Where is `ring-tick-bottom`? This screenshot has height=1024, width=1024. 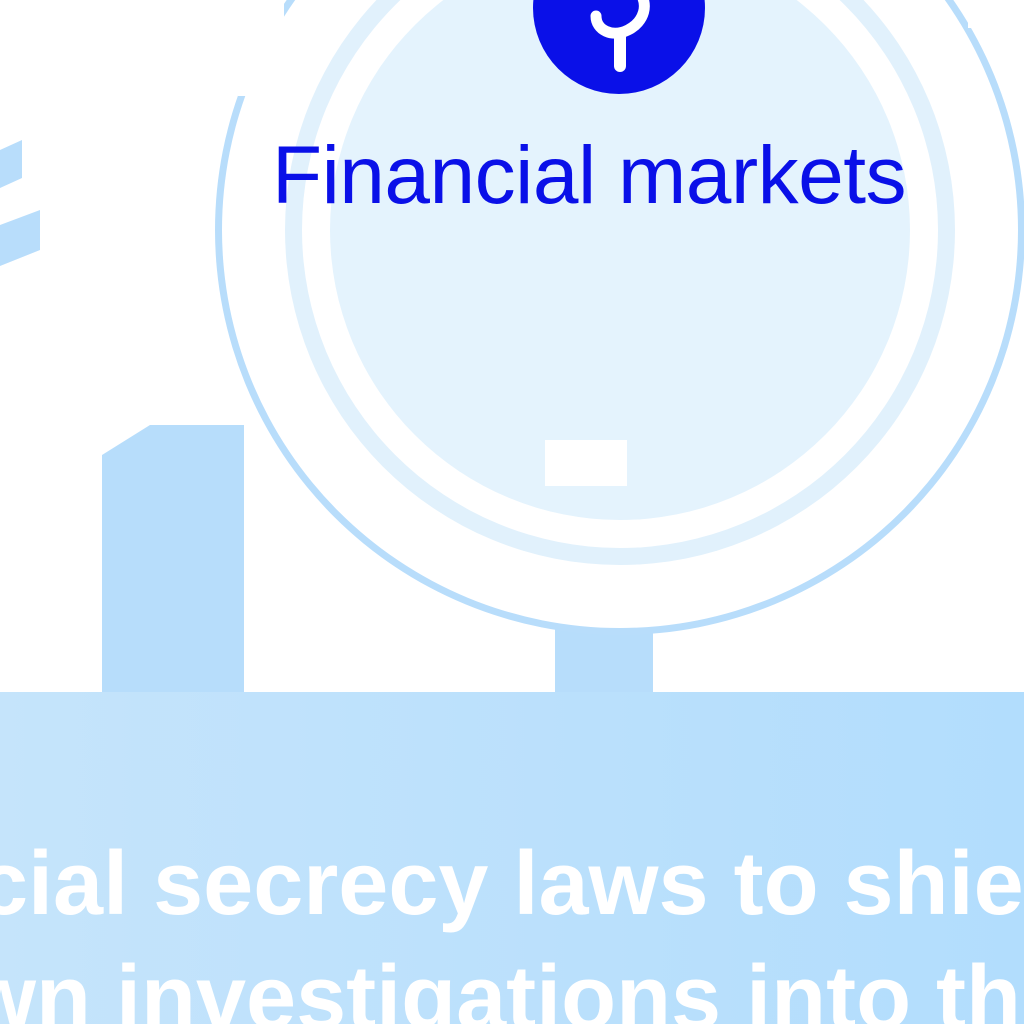 ring-tick-bottom is located at coordinates (586, 463).